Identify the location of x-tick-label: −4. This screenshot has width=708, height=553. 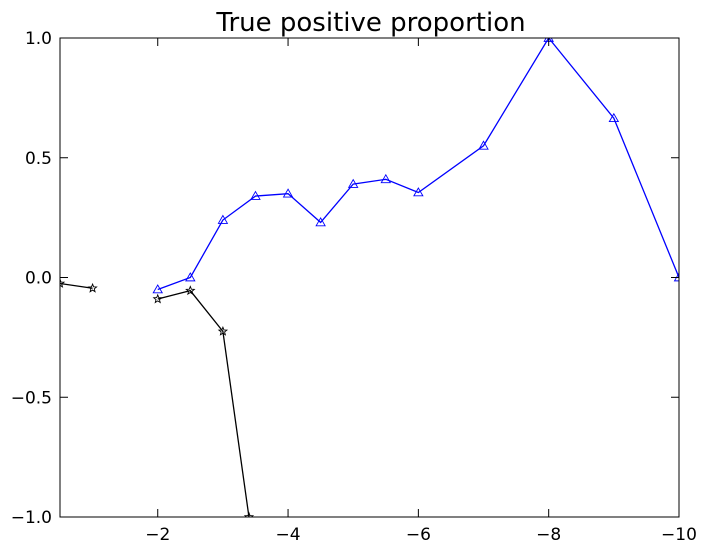
(288, 535).